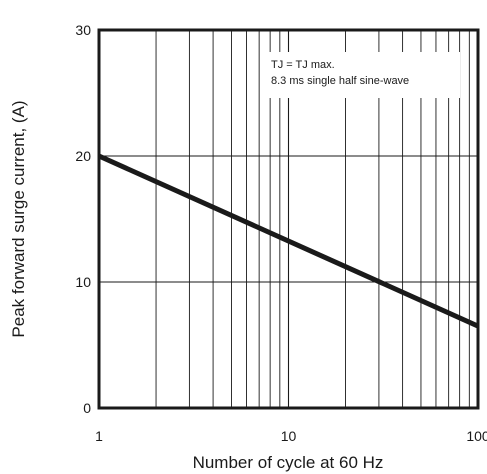 The image size is (487, 474). I want to click on annotation-line-1: TJ = TJ max., so click(303, 65).